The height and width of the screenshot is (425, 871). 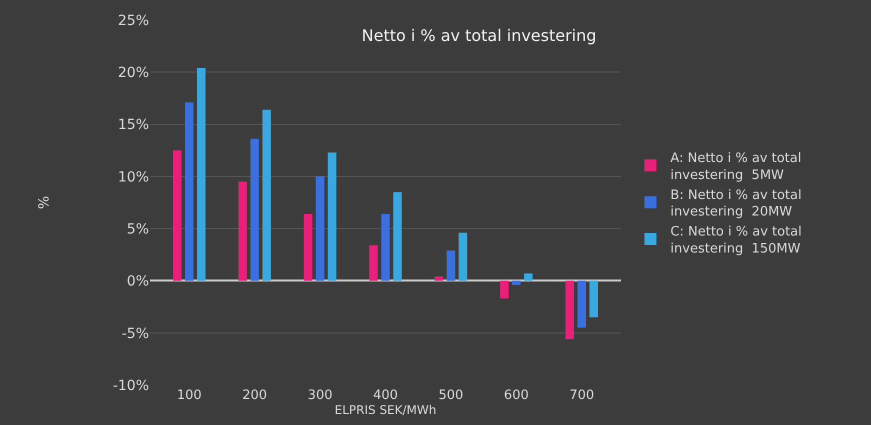 What do you see at coordinates (137, 282) in the screenshot?
I see `y-tick-label: 0%` at bounding box center [137, 282].